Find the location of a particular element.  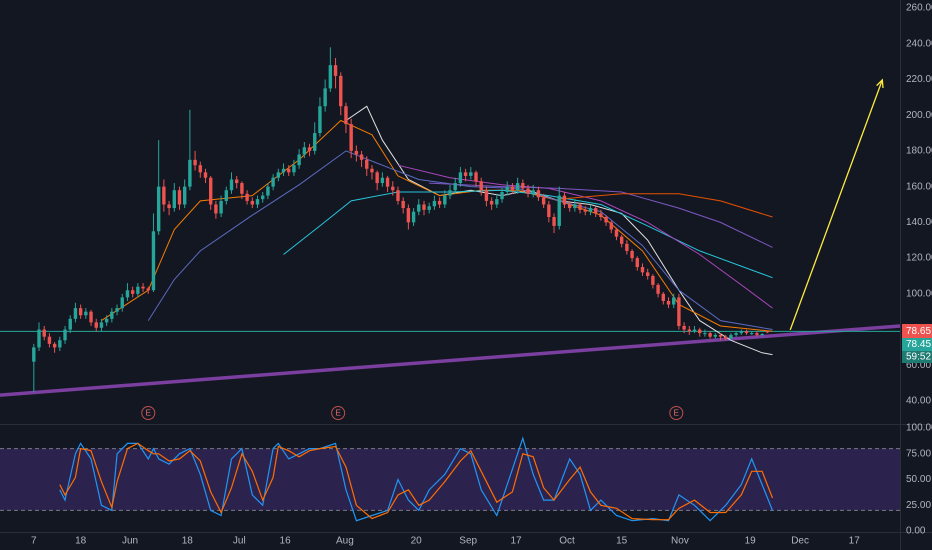

countdown-box is located at coordinates (917, 357).